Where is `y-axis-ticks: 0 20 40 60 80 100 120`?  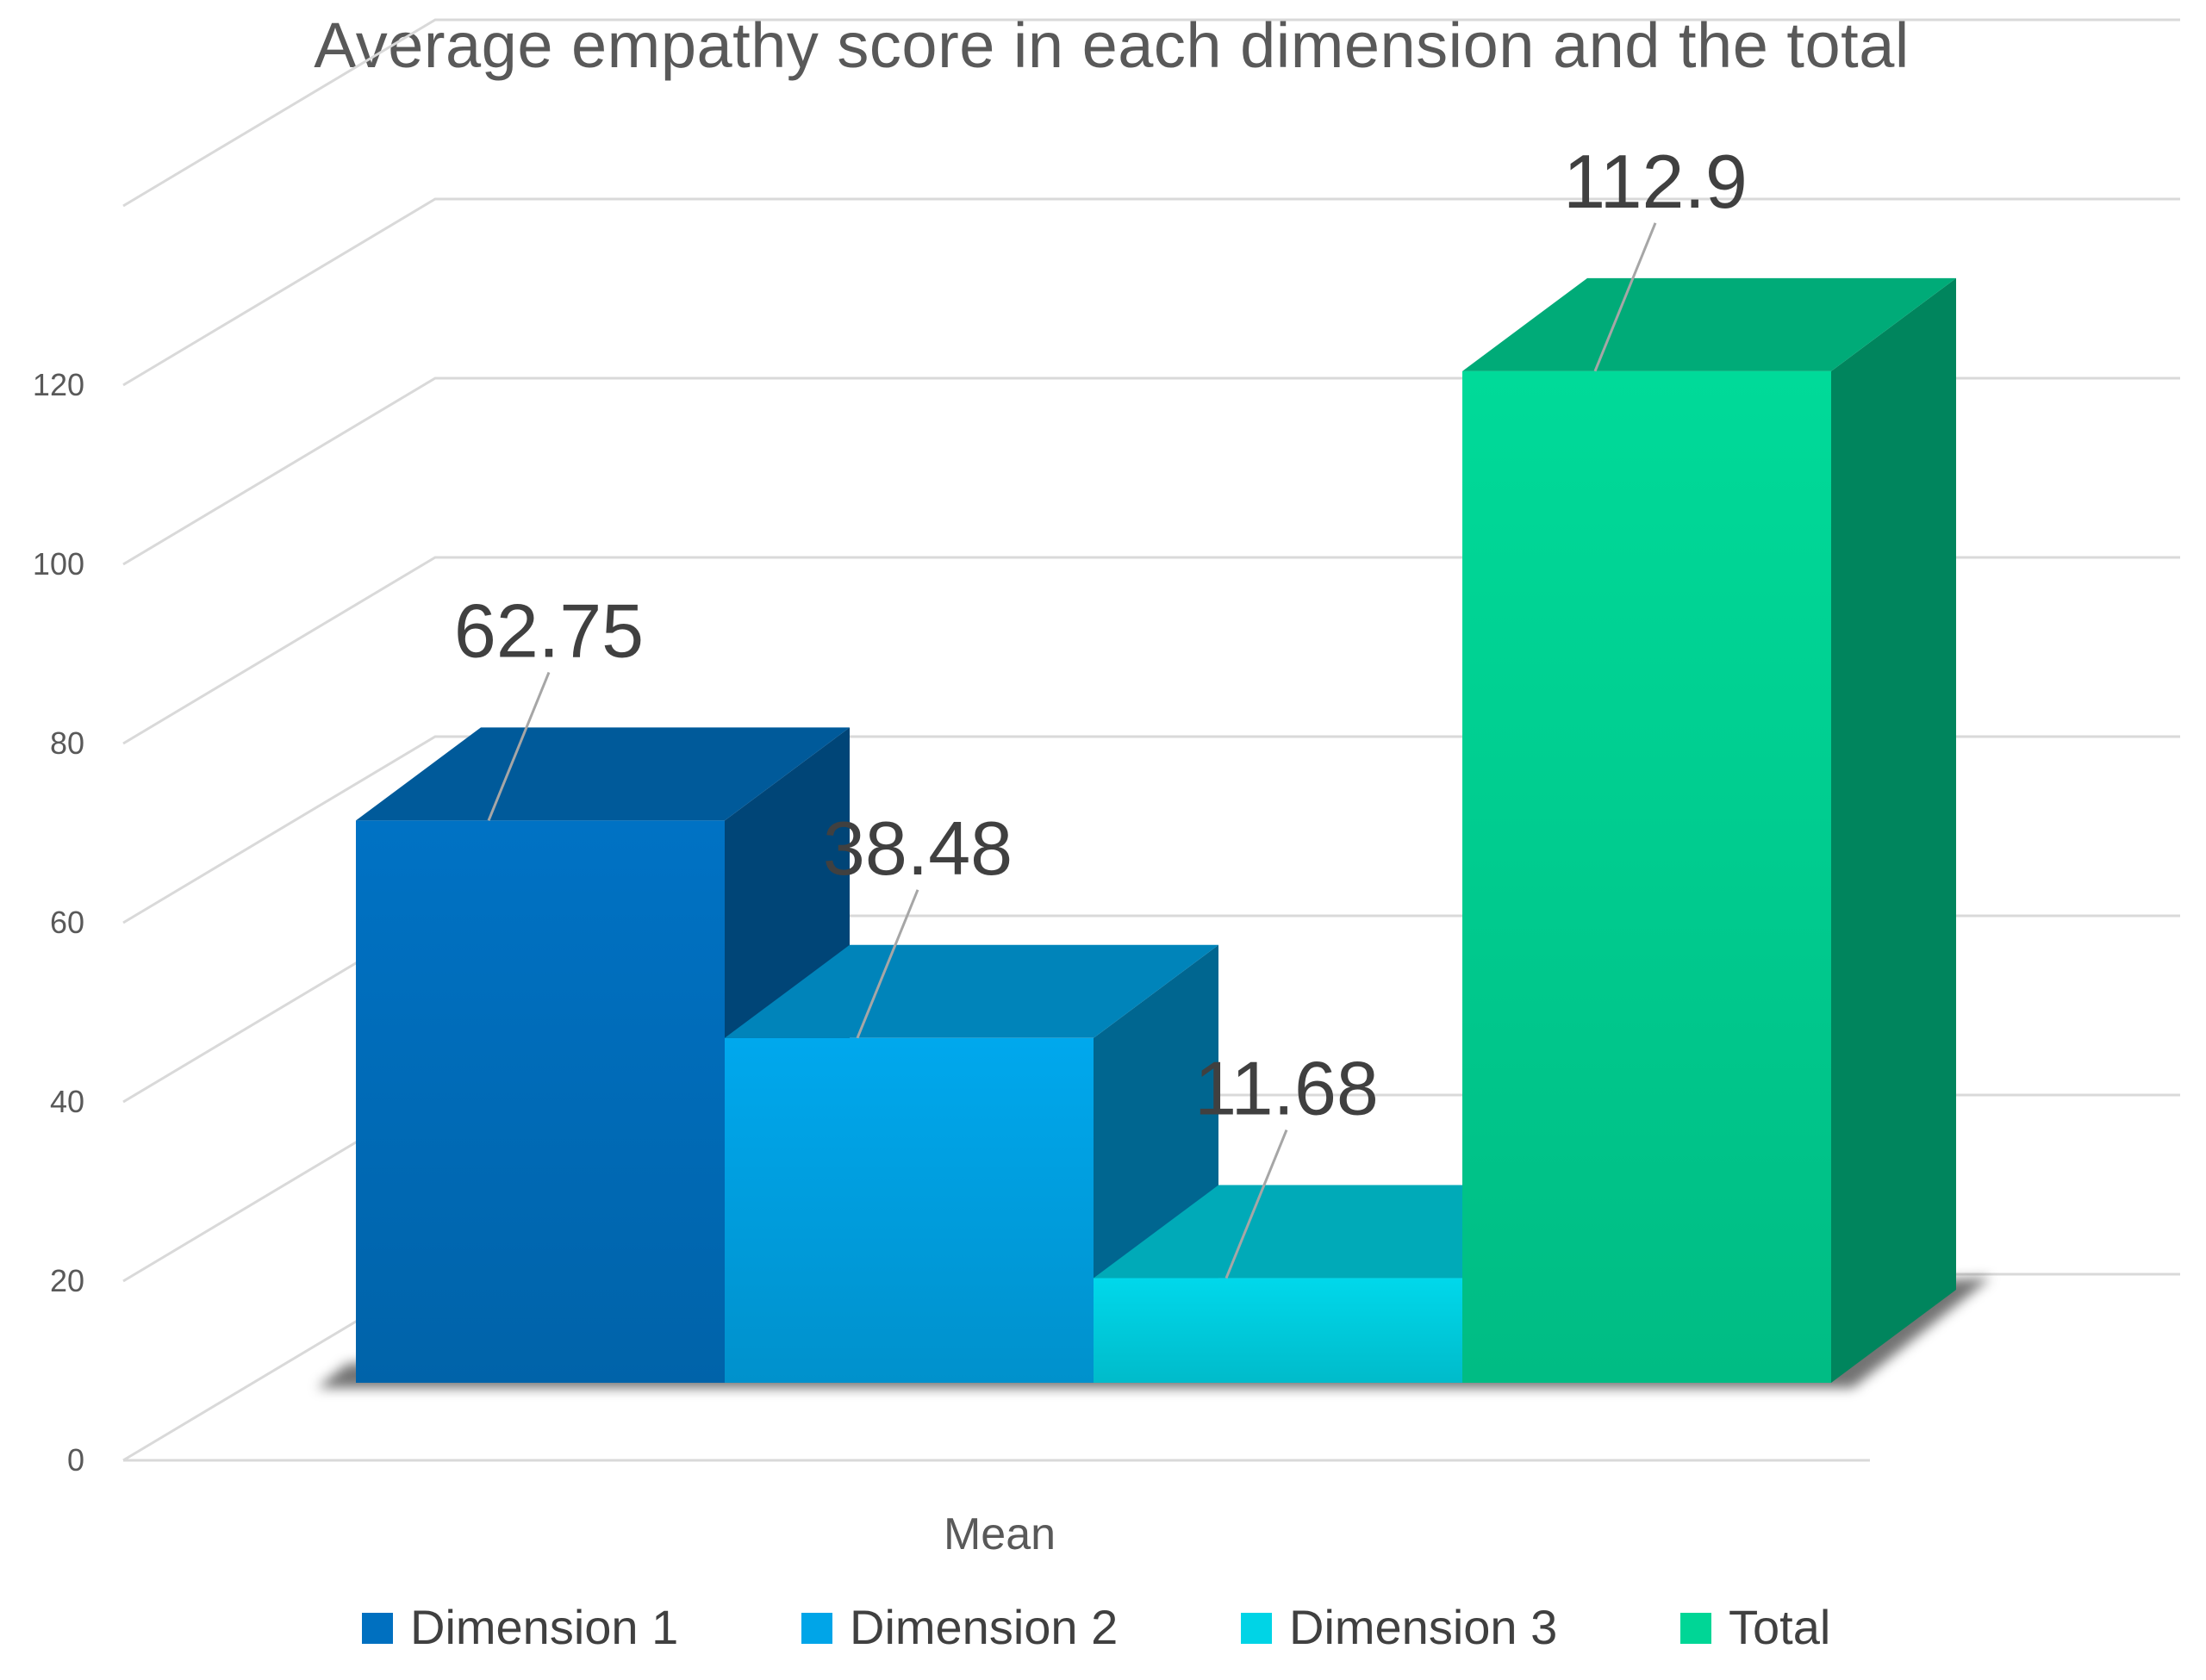
y-axis-ticks: 0 20 40 60 80 100 120 is located at coordinates (58, 923).